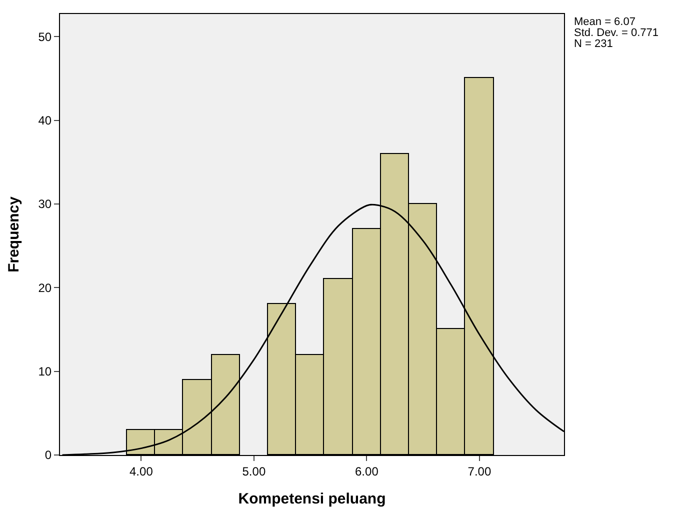 The width and height of the screenshot is (676, 516). What do you see at coordinates (48, 455) in the screenshot?
I see `y-tick-label: 0` at bounding box center [48, 455].